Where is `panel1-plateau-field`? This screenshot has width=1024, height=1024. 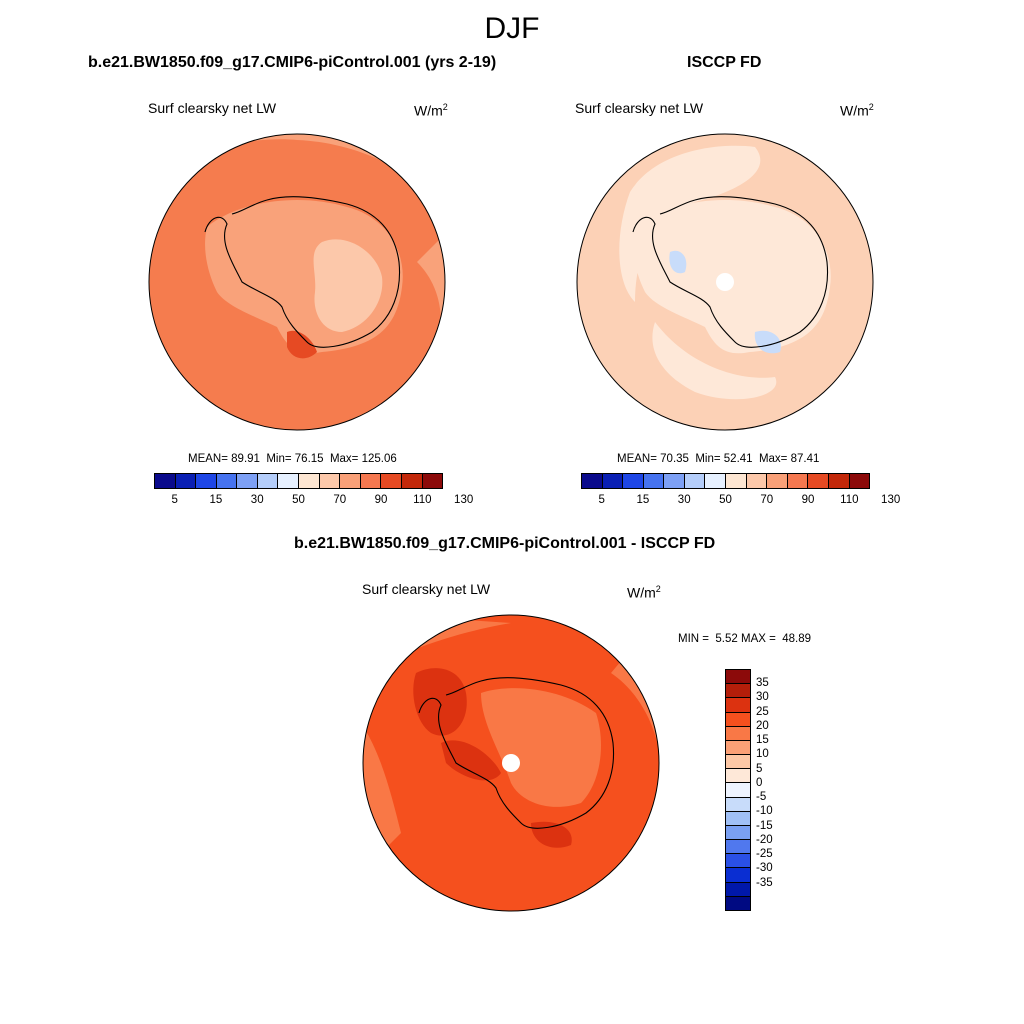
panel1-plateau-field is located at coordinates (348, 285).